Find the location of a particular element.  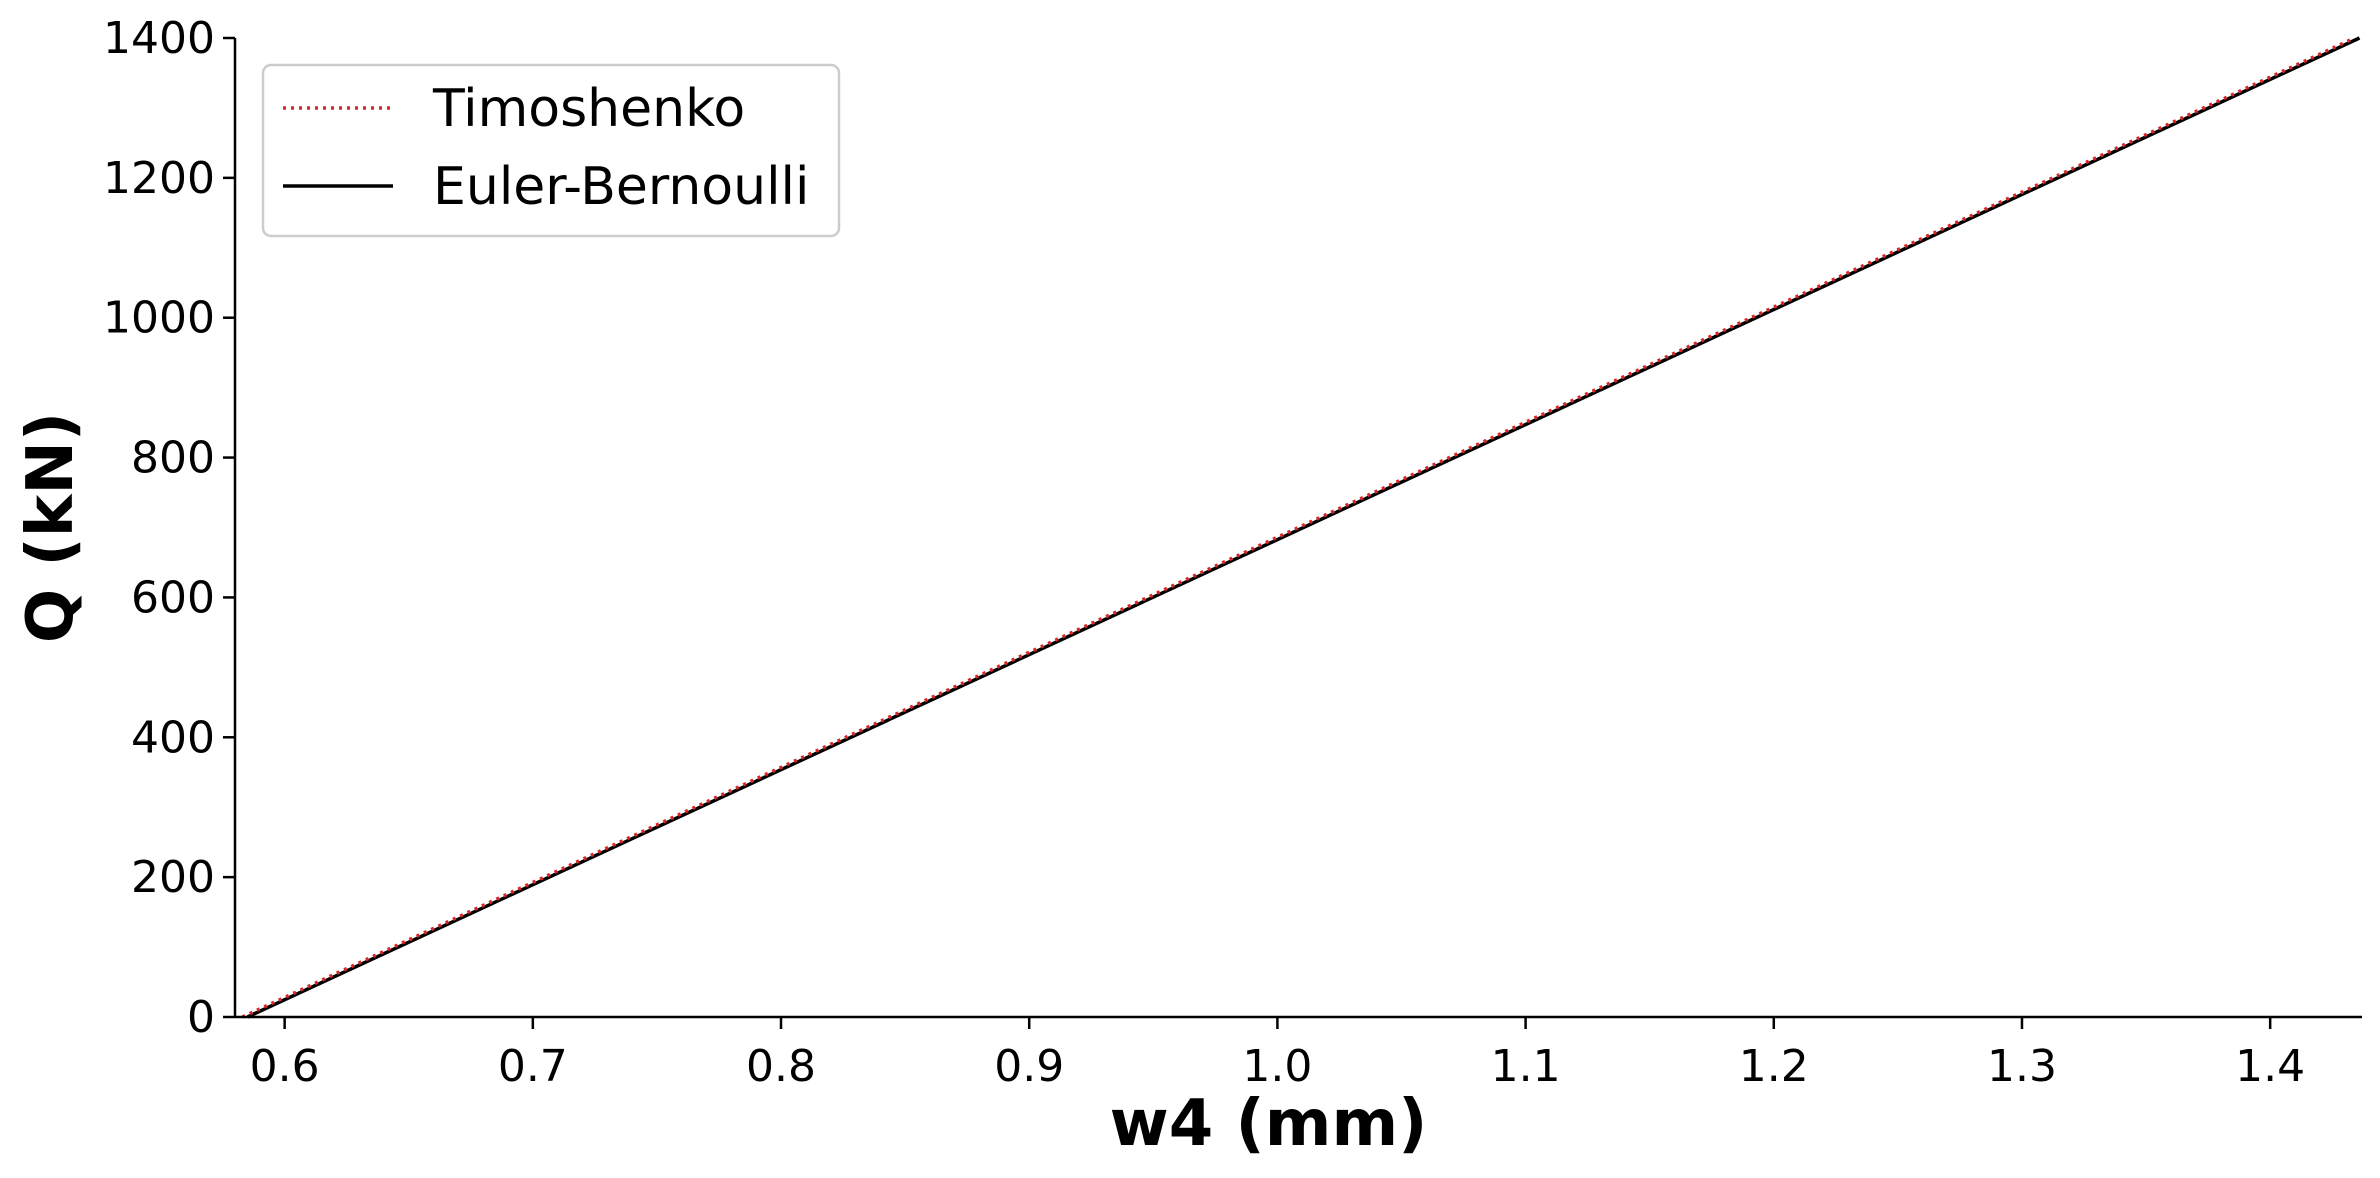

y-tick-label: 800 is located at coordinates (173, 458).